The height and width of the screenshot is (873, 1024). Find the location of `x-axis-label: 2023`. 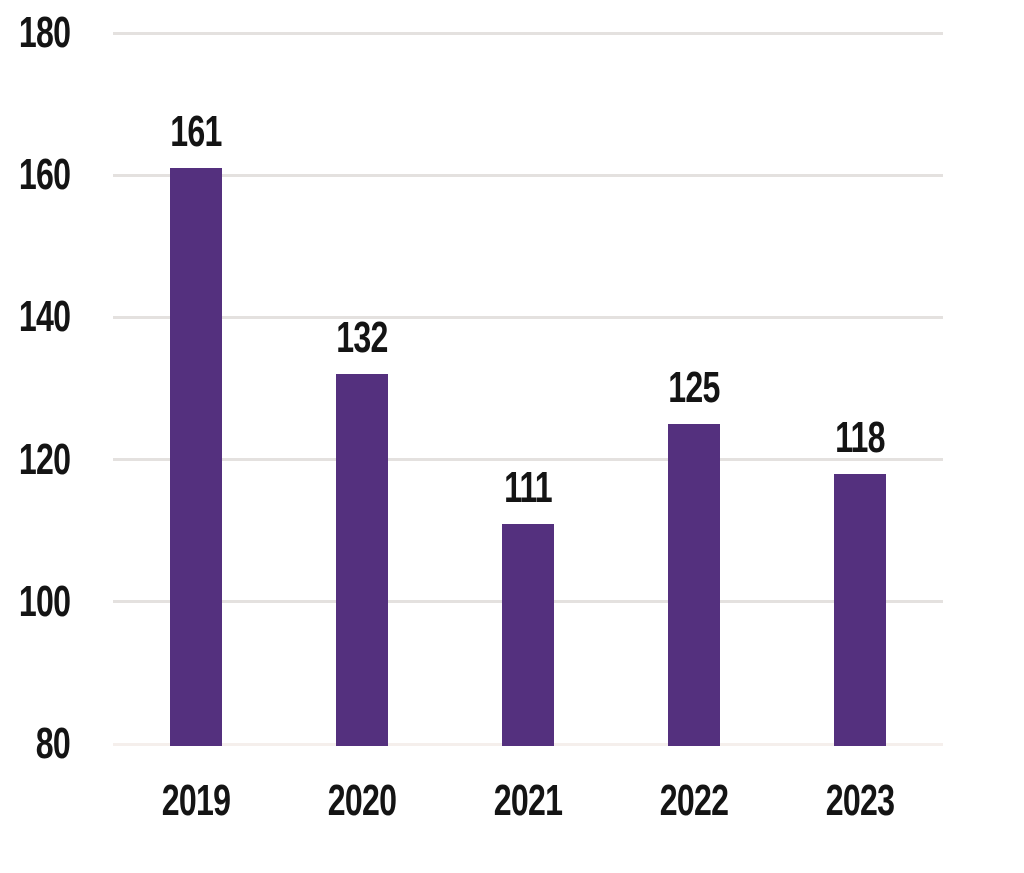

x-axis-label: 2023 is located at coordinates (860, 800).